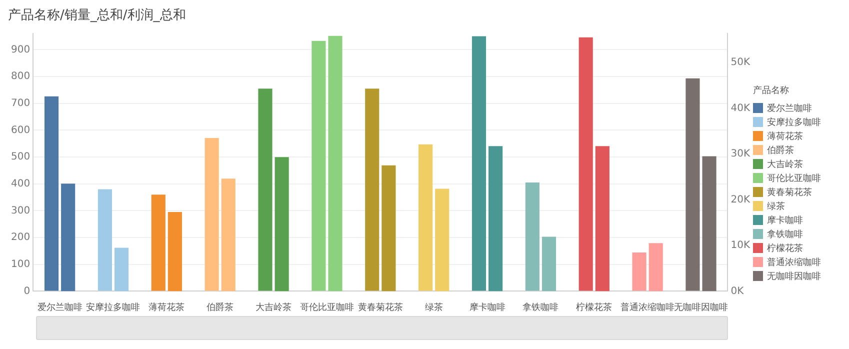  Describe the element at coordinates (794, 179) in the screenshot. I see `category-label: 哥伦比亚咖啡` at that location.